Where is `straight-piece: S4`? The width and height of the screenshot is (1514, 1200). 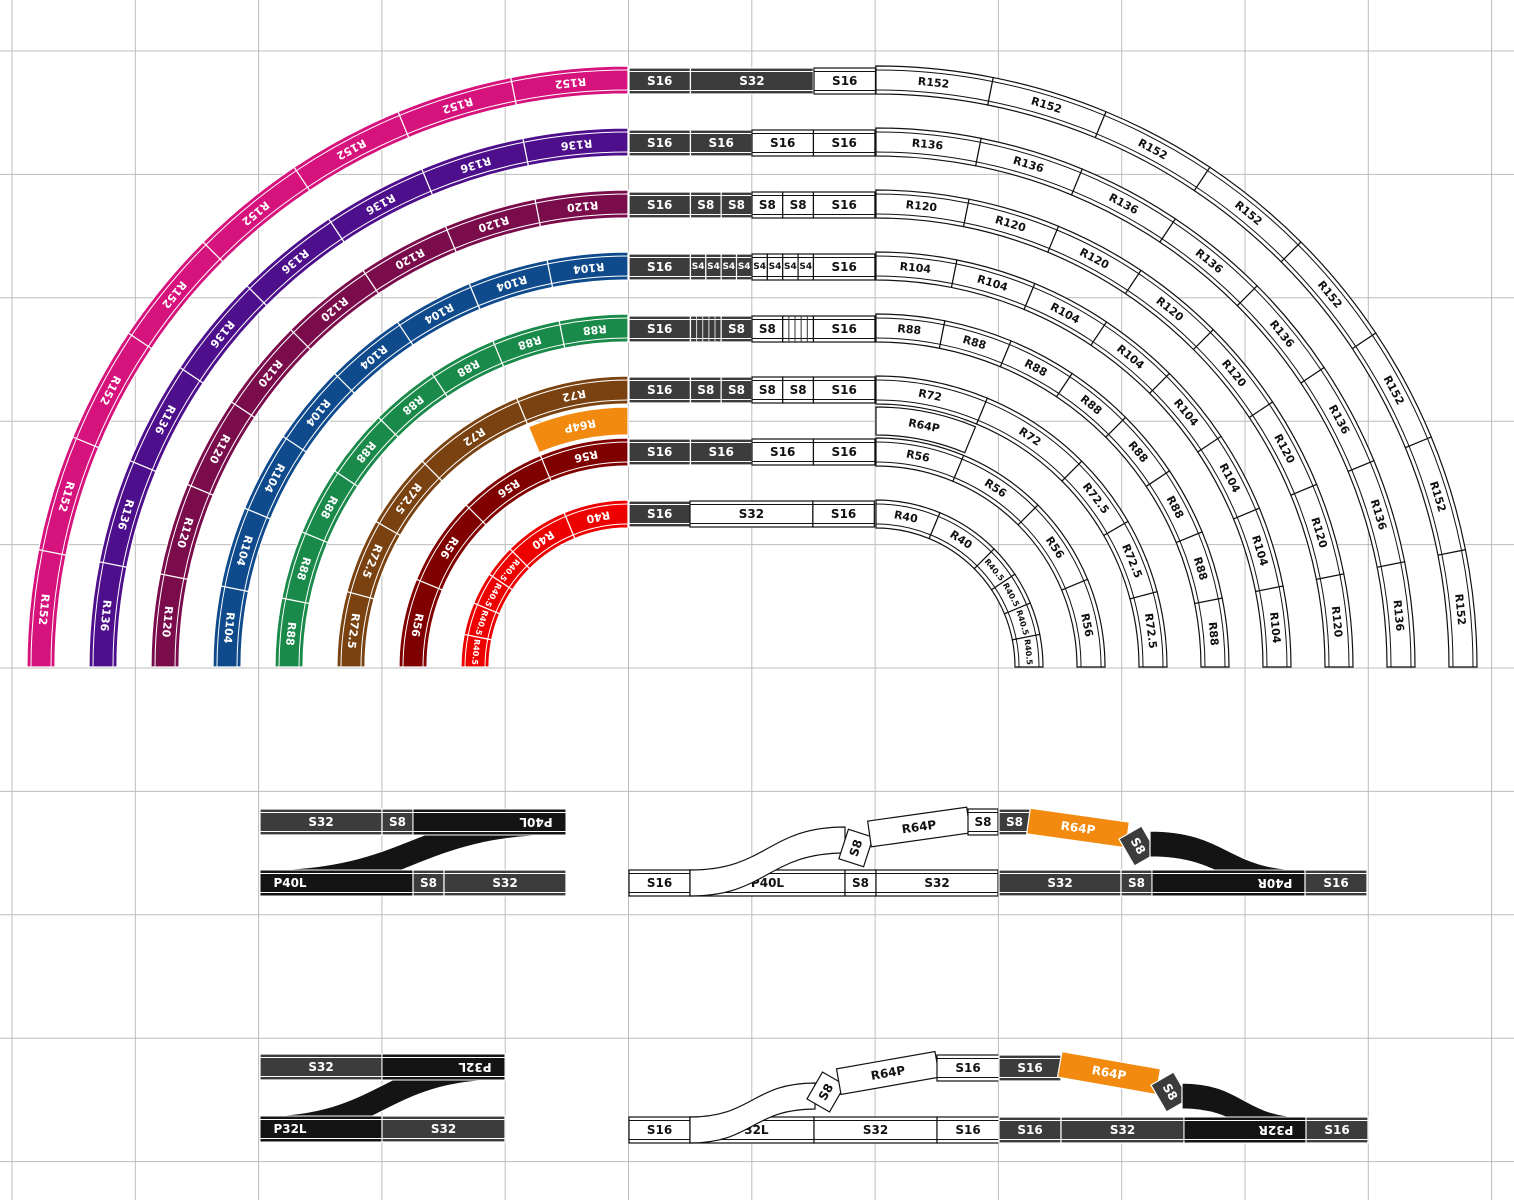 straight-piece: S4 is located at coordinates (806, 267).